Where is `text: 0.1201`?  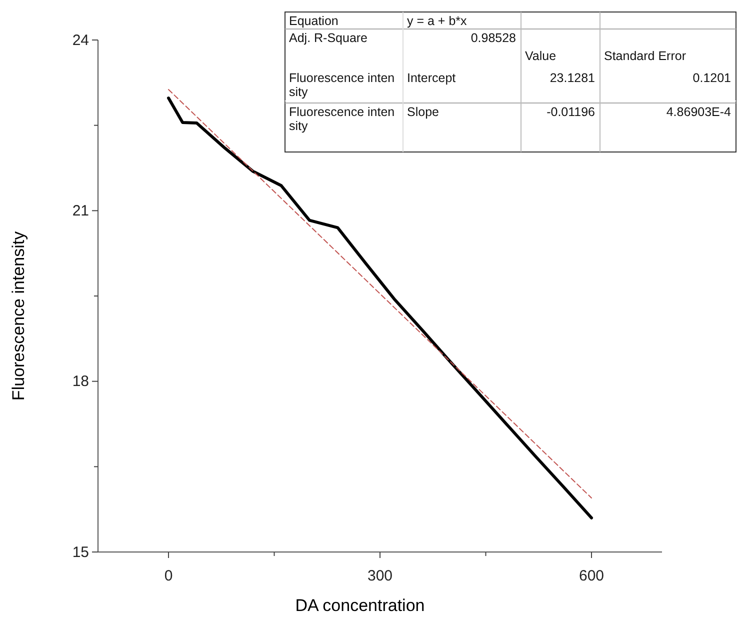
text: 0.1201 is located at coordinates (711, 78).